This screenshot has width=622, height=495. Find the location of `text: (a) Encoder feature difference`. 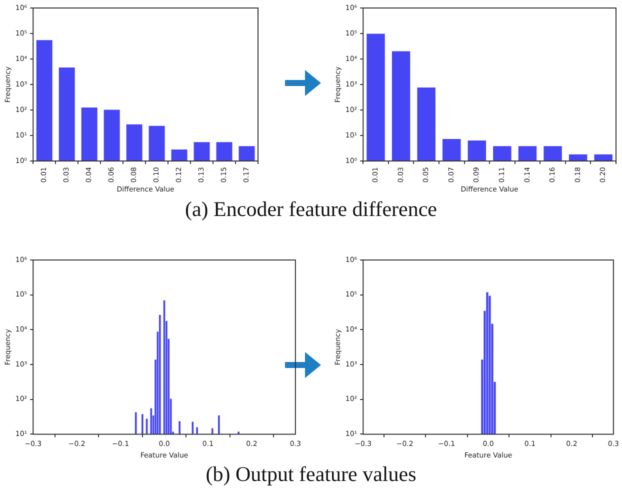

text: (a) Encoder feature difference is located at coordinates (311, 209).